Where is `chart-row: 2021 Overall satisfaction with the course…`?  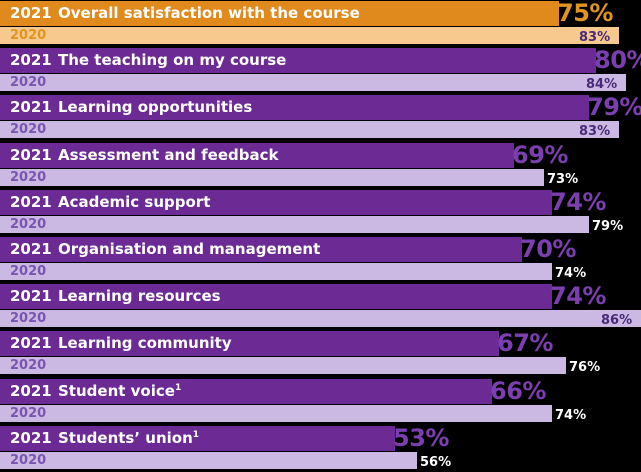
chart-row: 2021 Overall satisfaction with the course… is located at coordinates (320, 23).